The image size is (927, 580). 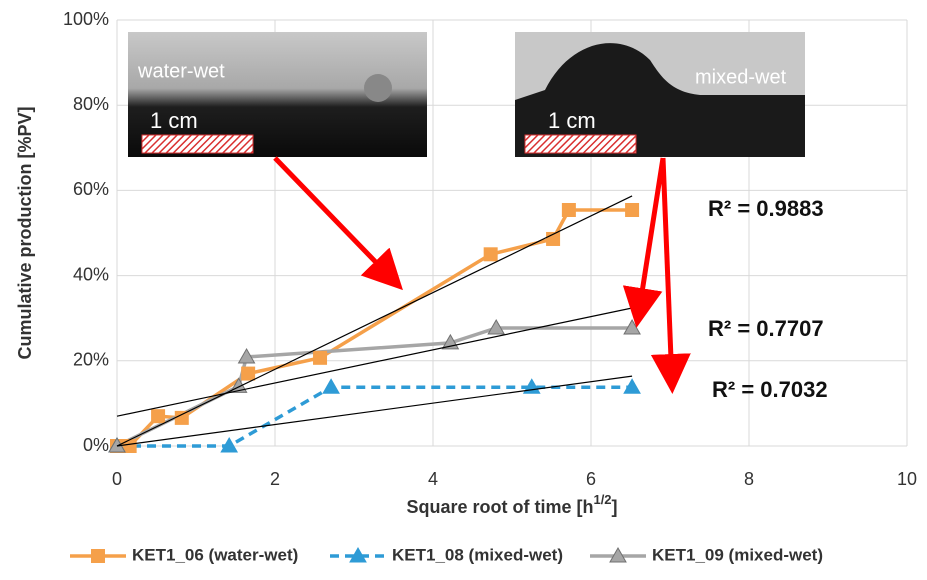 I want to click on legend-label: KET1_06 (water-wet), so click(x=215, y=554).